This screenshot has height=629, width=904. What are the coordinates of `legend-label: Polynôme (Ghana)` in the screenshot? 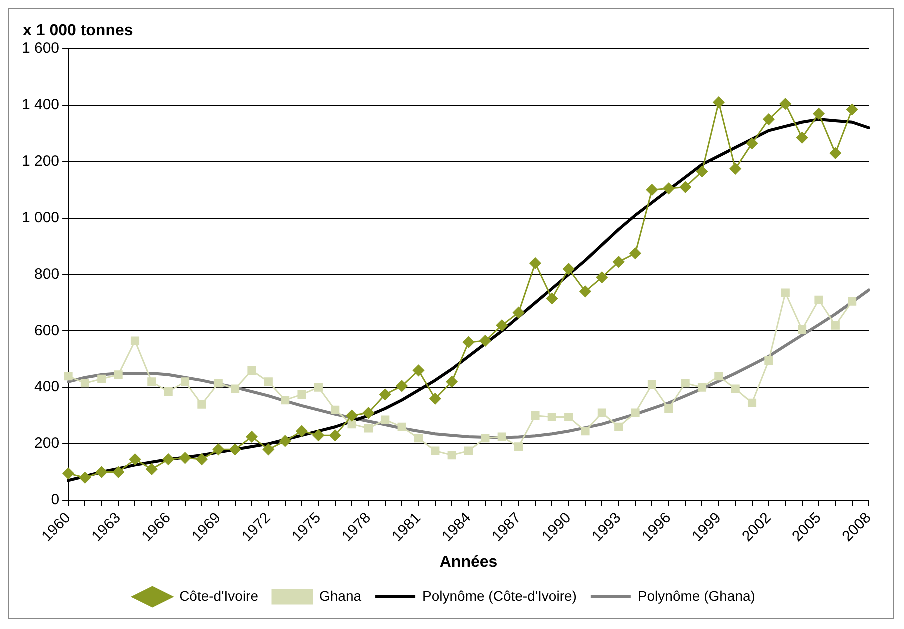 It's located at (697, 596).